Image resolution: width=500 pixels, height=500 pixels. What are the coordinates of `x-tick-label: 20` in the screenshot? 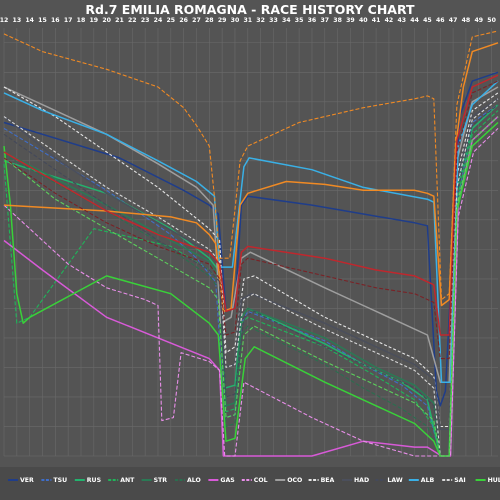 It's located at (106, 20).